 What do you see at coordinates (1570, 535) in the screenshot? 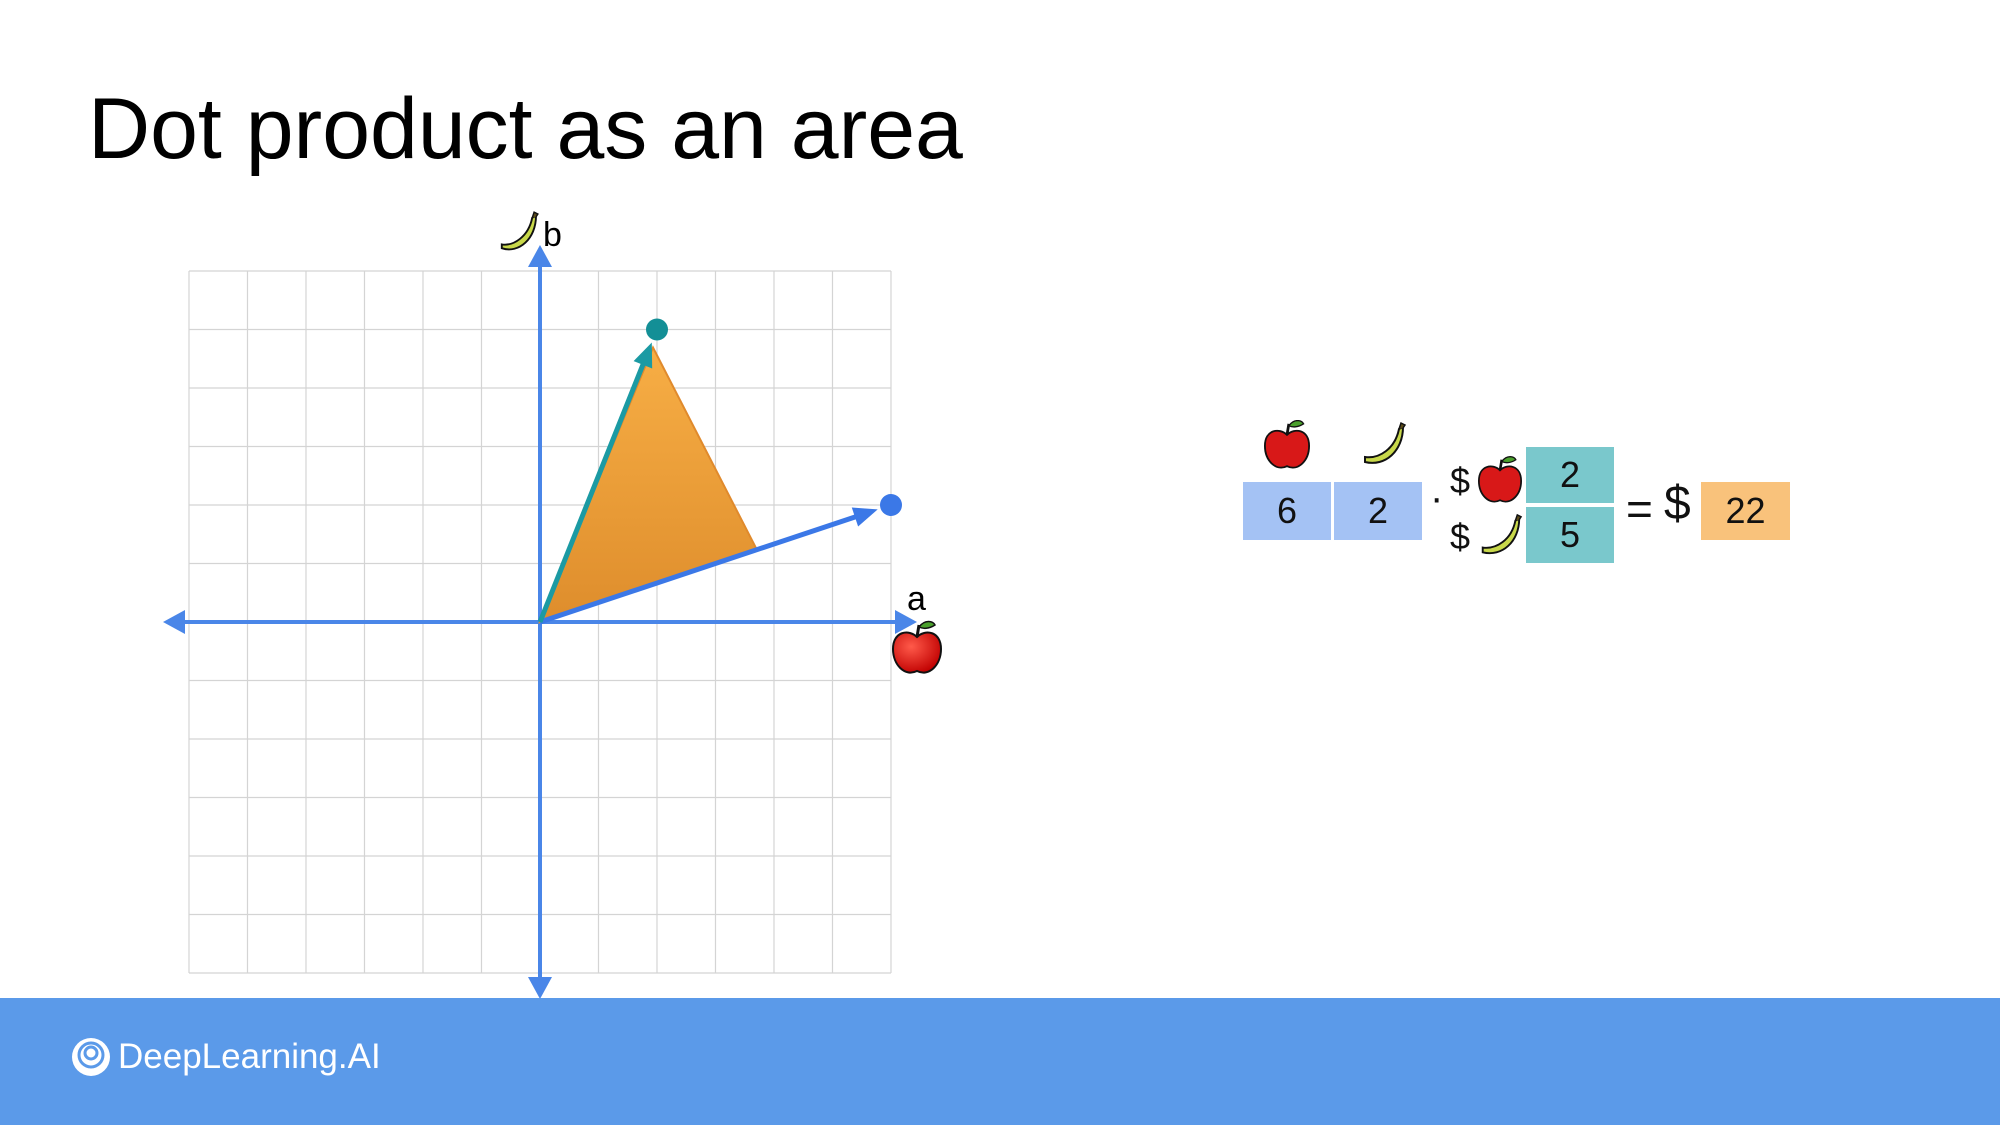
I see `column-vector-cell: 5` at bounding box center [1570, 535].